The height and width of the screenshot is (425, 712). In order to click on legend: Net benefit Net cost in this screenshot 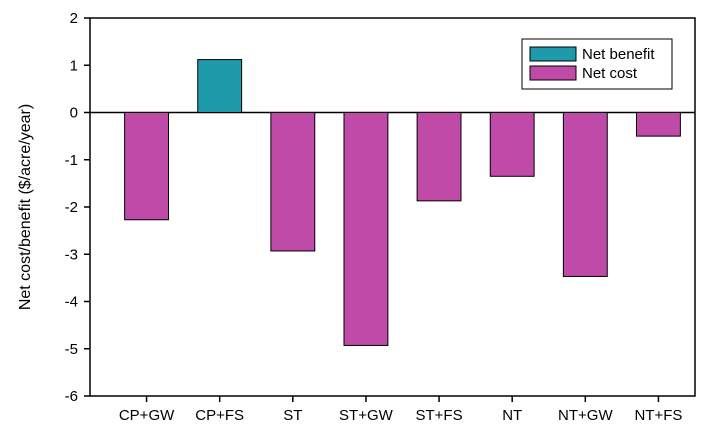, I will do `click(597, 64)`.